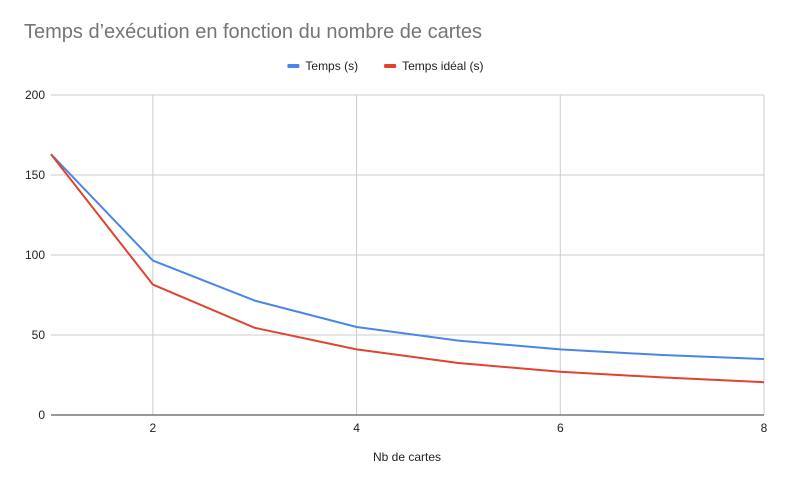  What do you see at coordinates (356, 428) in the screenshot?
I see `x-tick-label: 4` at bounding box center [356, 428].